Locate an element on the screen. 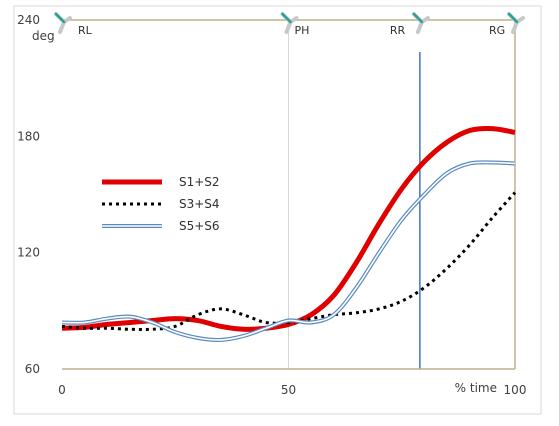 Image resolution: width=559 pixels, height=426 pixels. phase-marker-rl is located at coordinates (63, 23).